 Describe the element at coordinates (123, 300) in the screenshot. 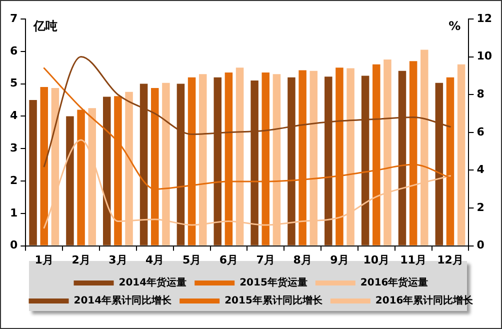

I see `legend-label: 2014年累计同比增长` at that location.